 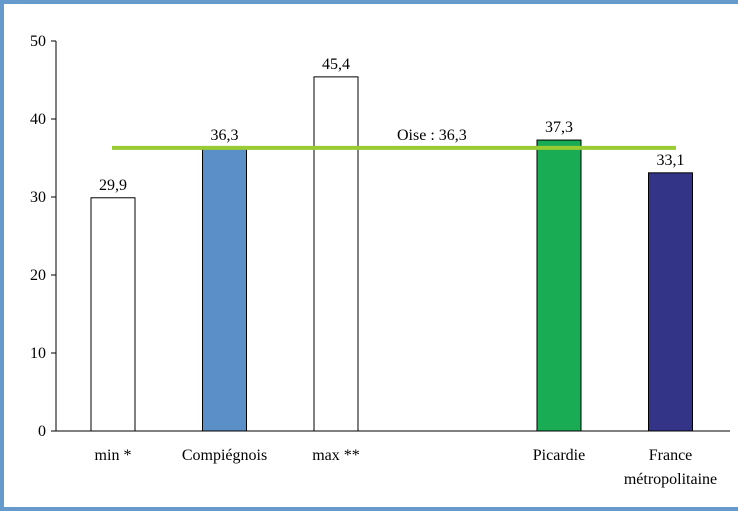 I want to click on data-label: 33,1, so click(x=671, y=160).